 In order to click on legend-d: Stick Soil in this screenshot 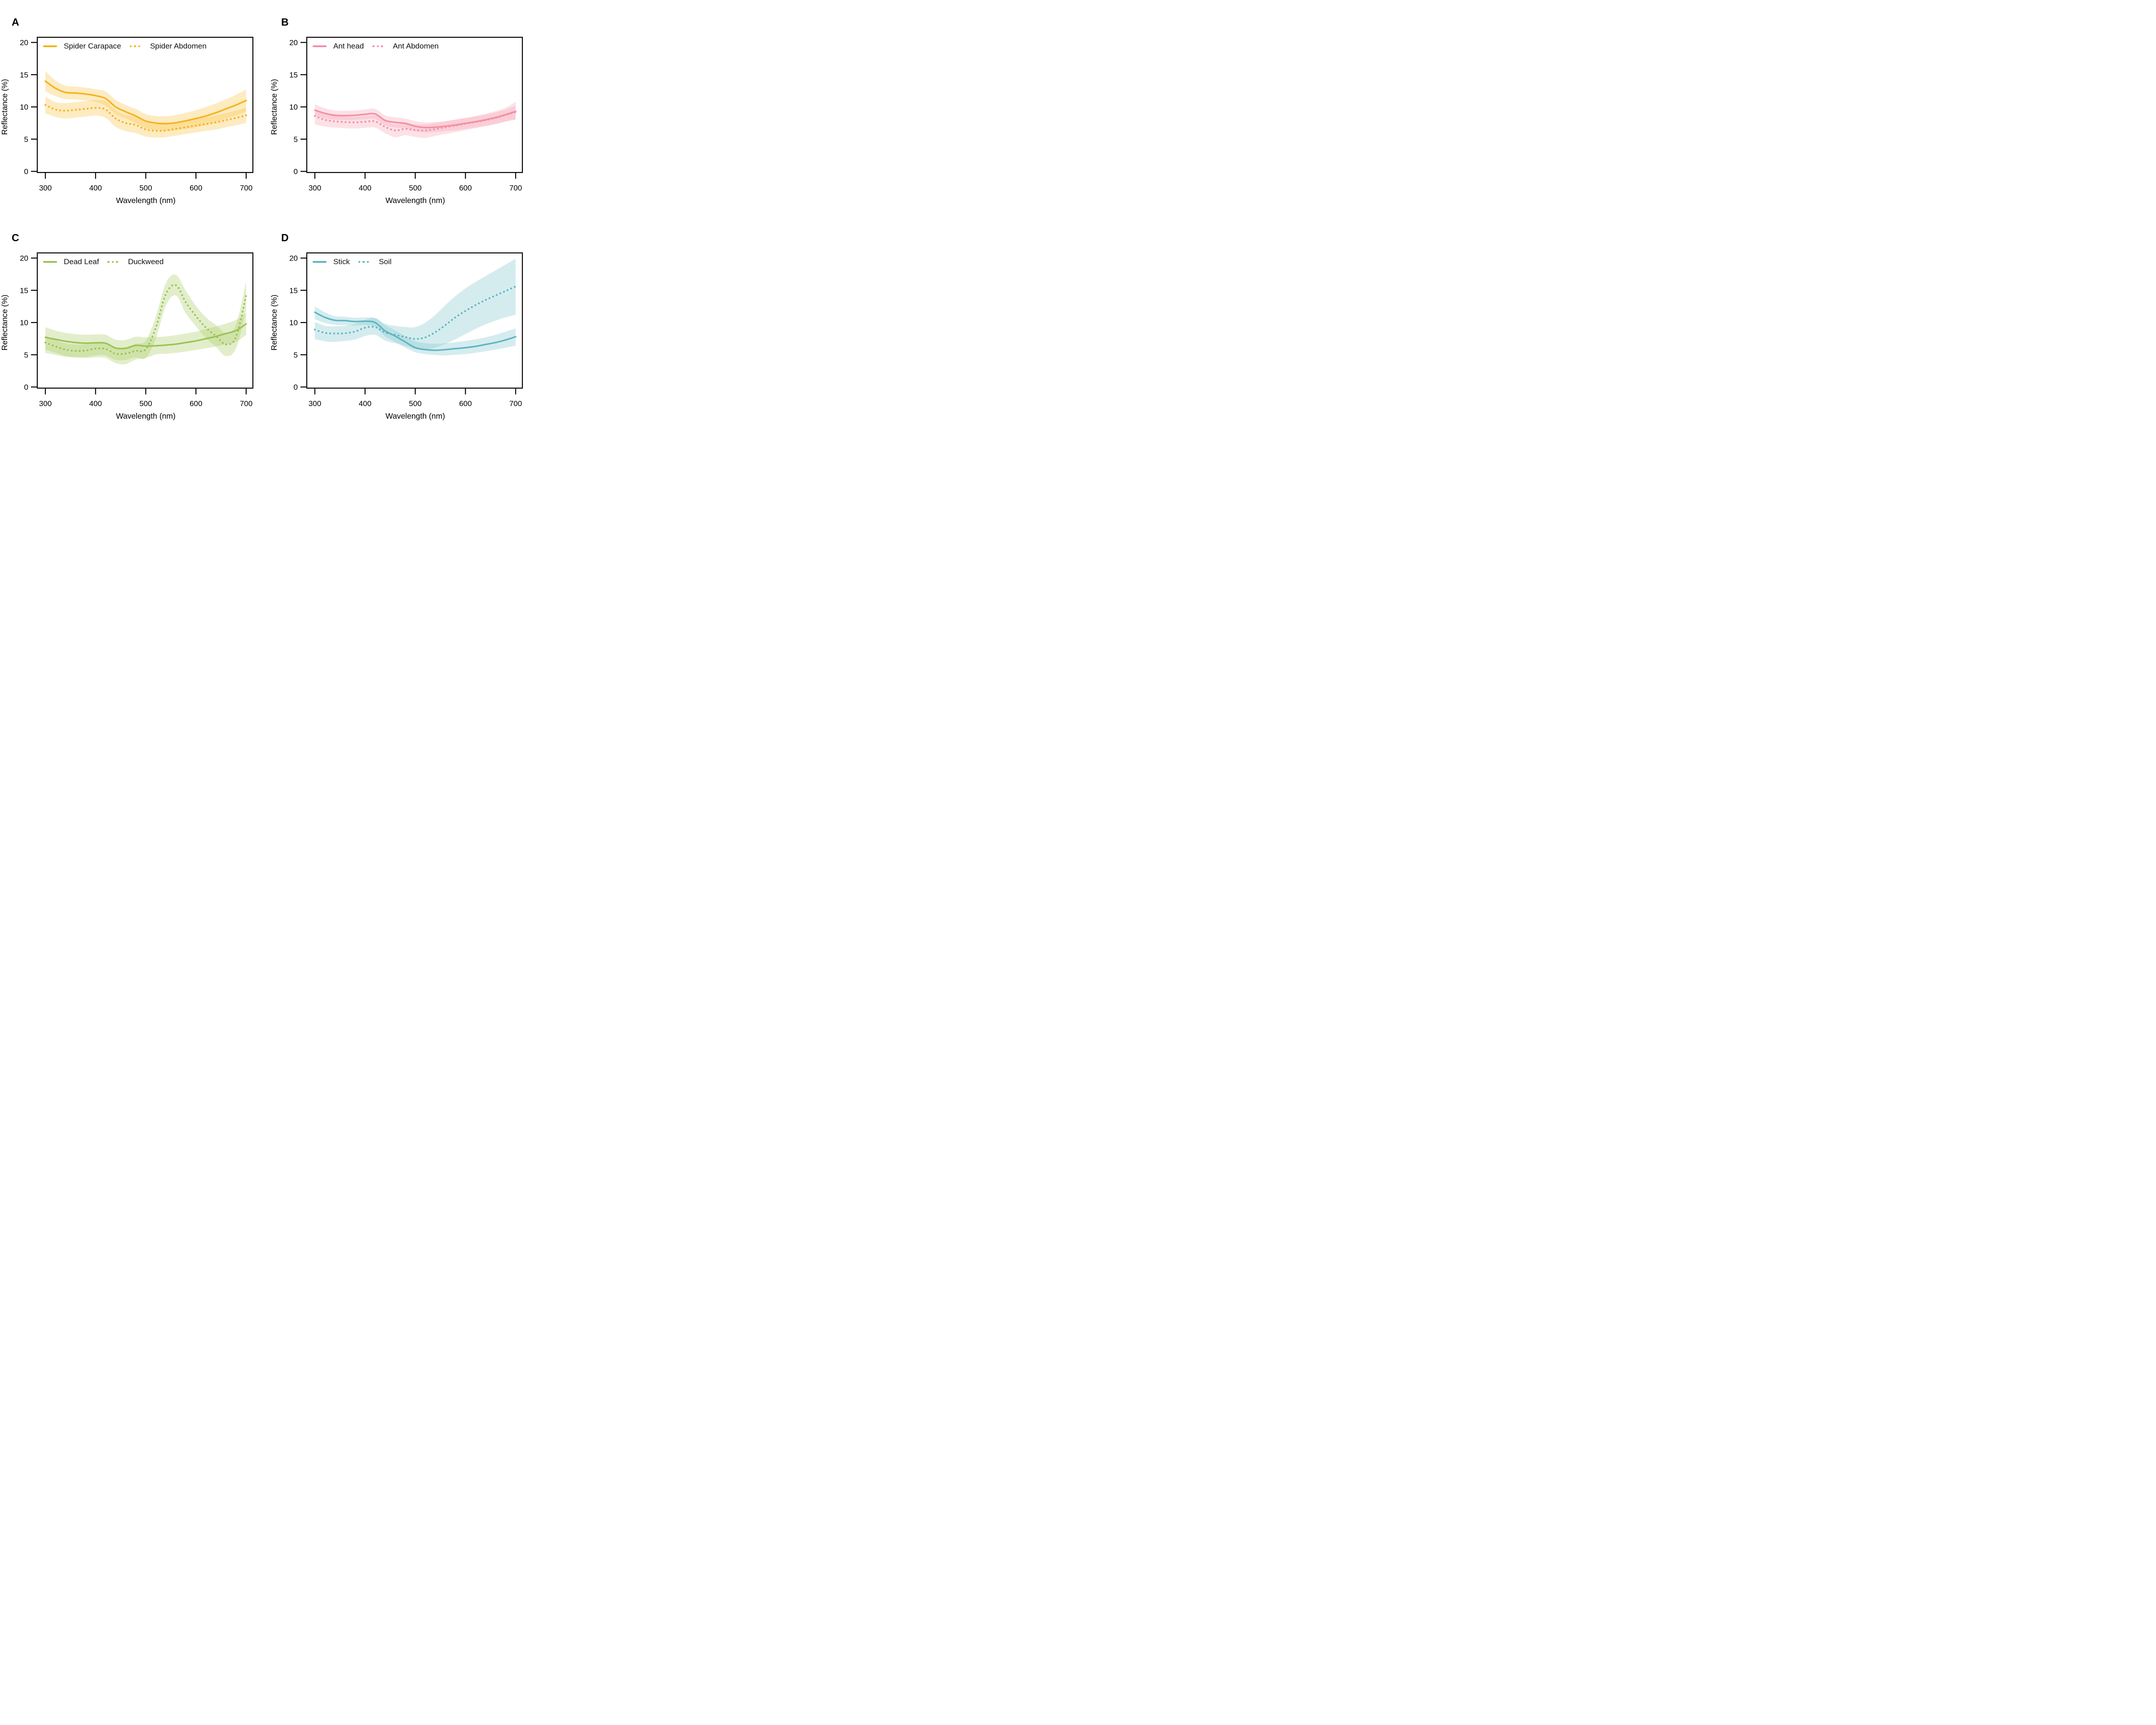, I will do `click(353, 261)`.